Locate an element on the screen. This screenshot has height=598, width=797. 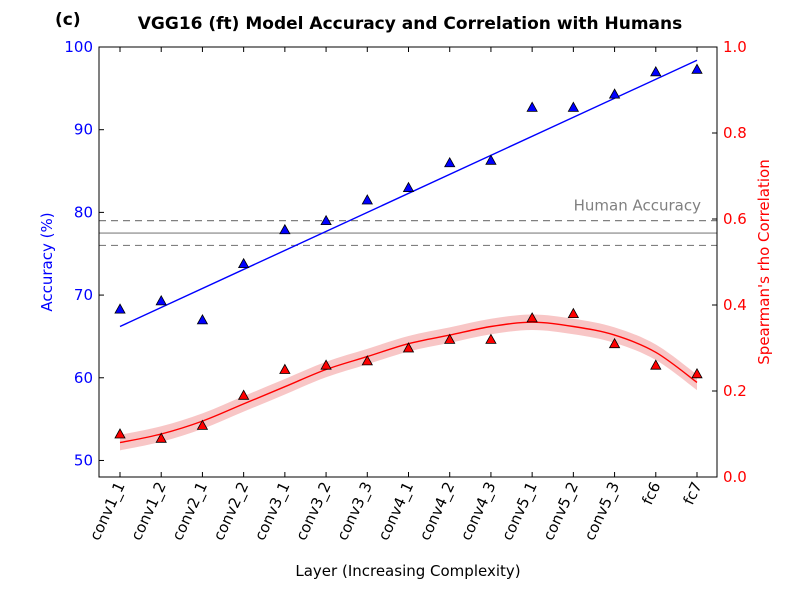
x-tick-label: conv1_2 is located at coordinates (149, 511).